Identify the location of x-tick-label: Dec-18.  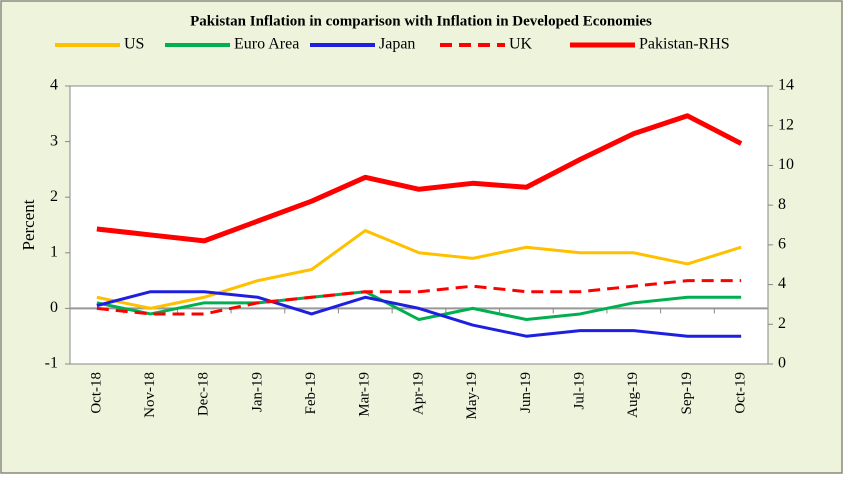
(204, 394).